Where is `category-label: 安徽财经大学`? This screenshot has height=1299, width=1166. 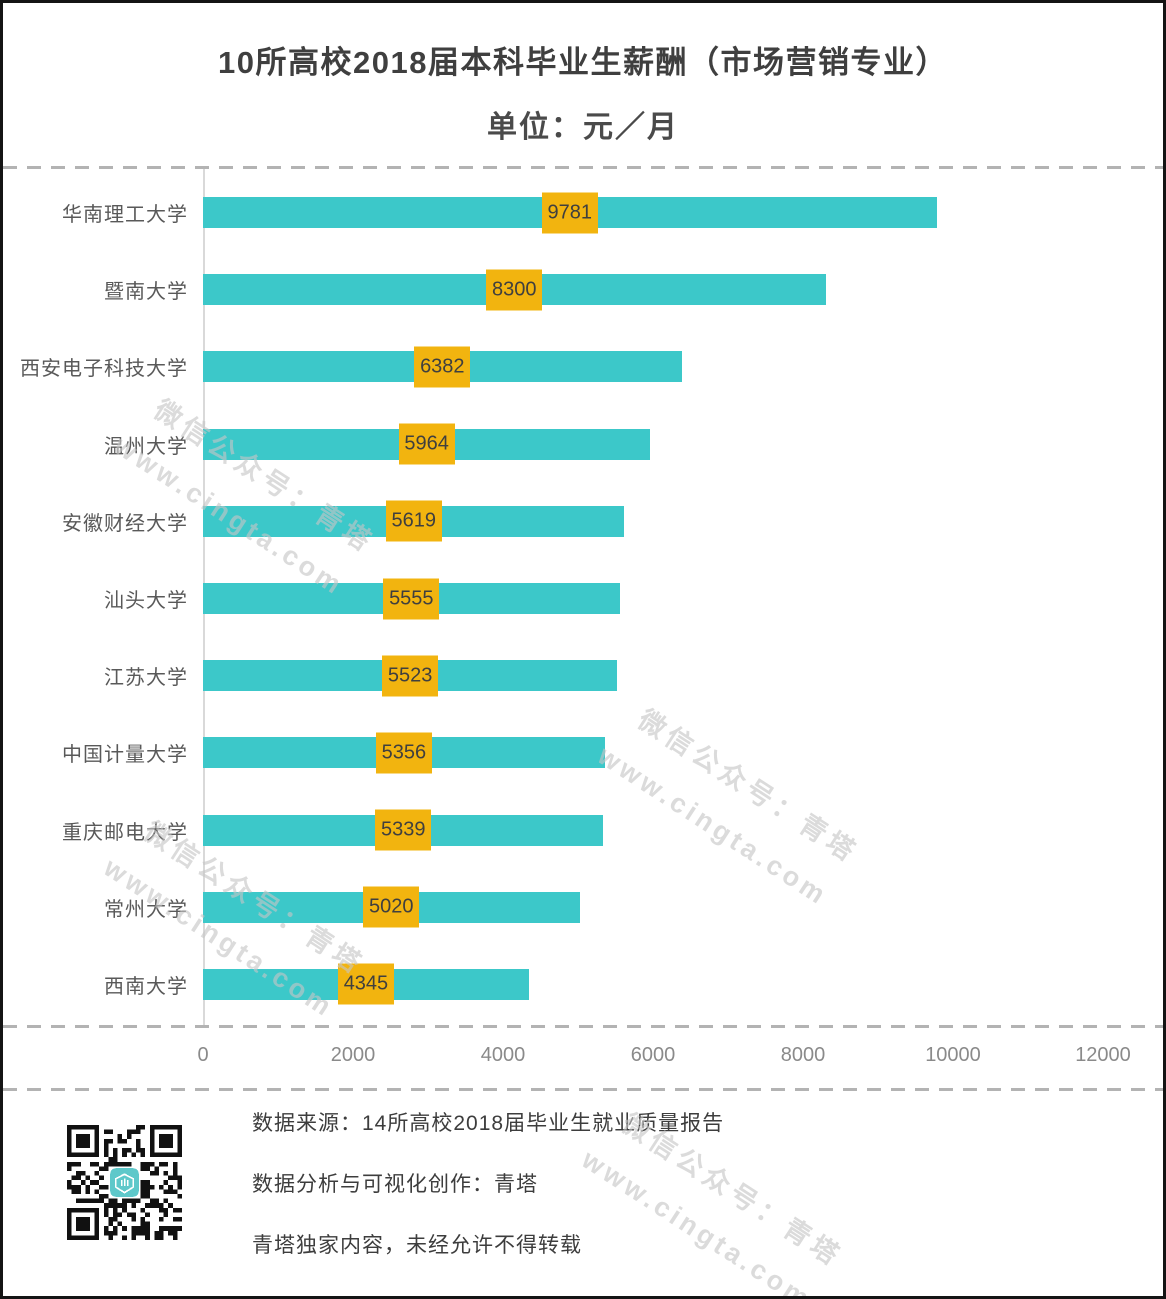
category-label: 安徽财经大学 is located at coordinates (125, 523).